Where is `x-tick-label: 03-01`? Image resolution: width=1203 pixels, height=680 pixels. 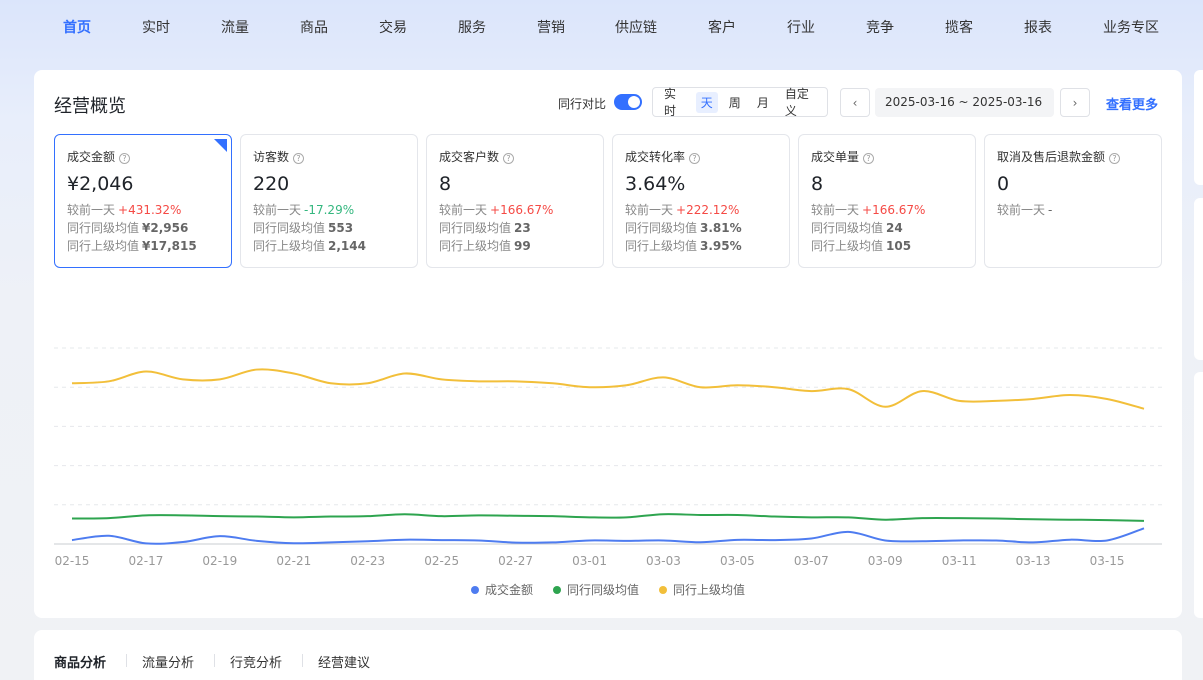 x-tick-label: 03-01 is located at coordinates (589, 561).